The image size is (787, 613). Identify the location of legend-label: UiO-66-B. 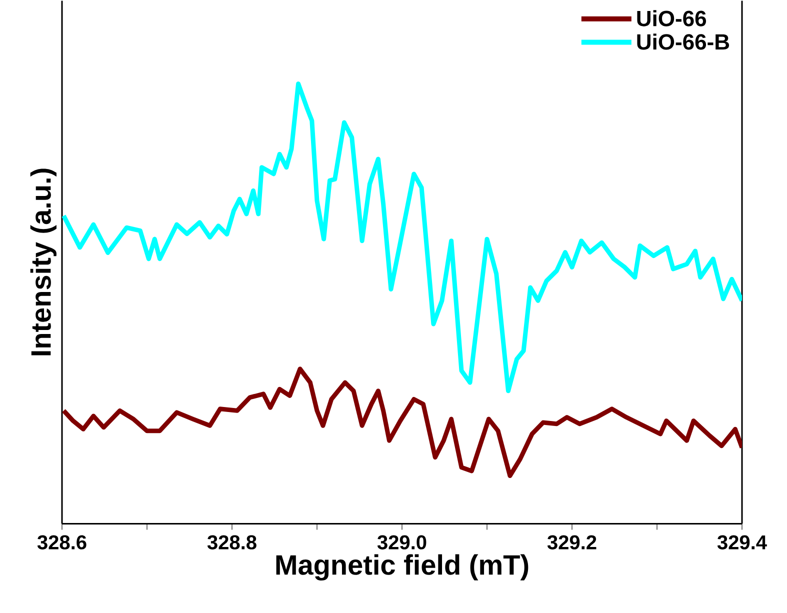
(683, 42).